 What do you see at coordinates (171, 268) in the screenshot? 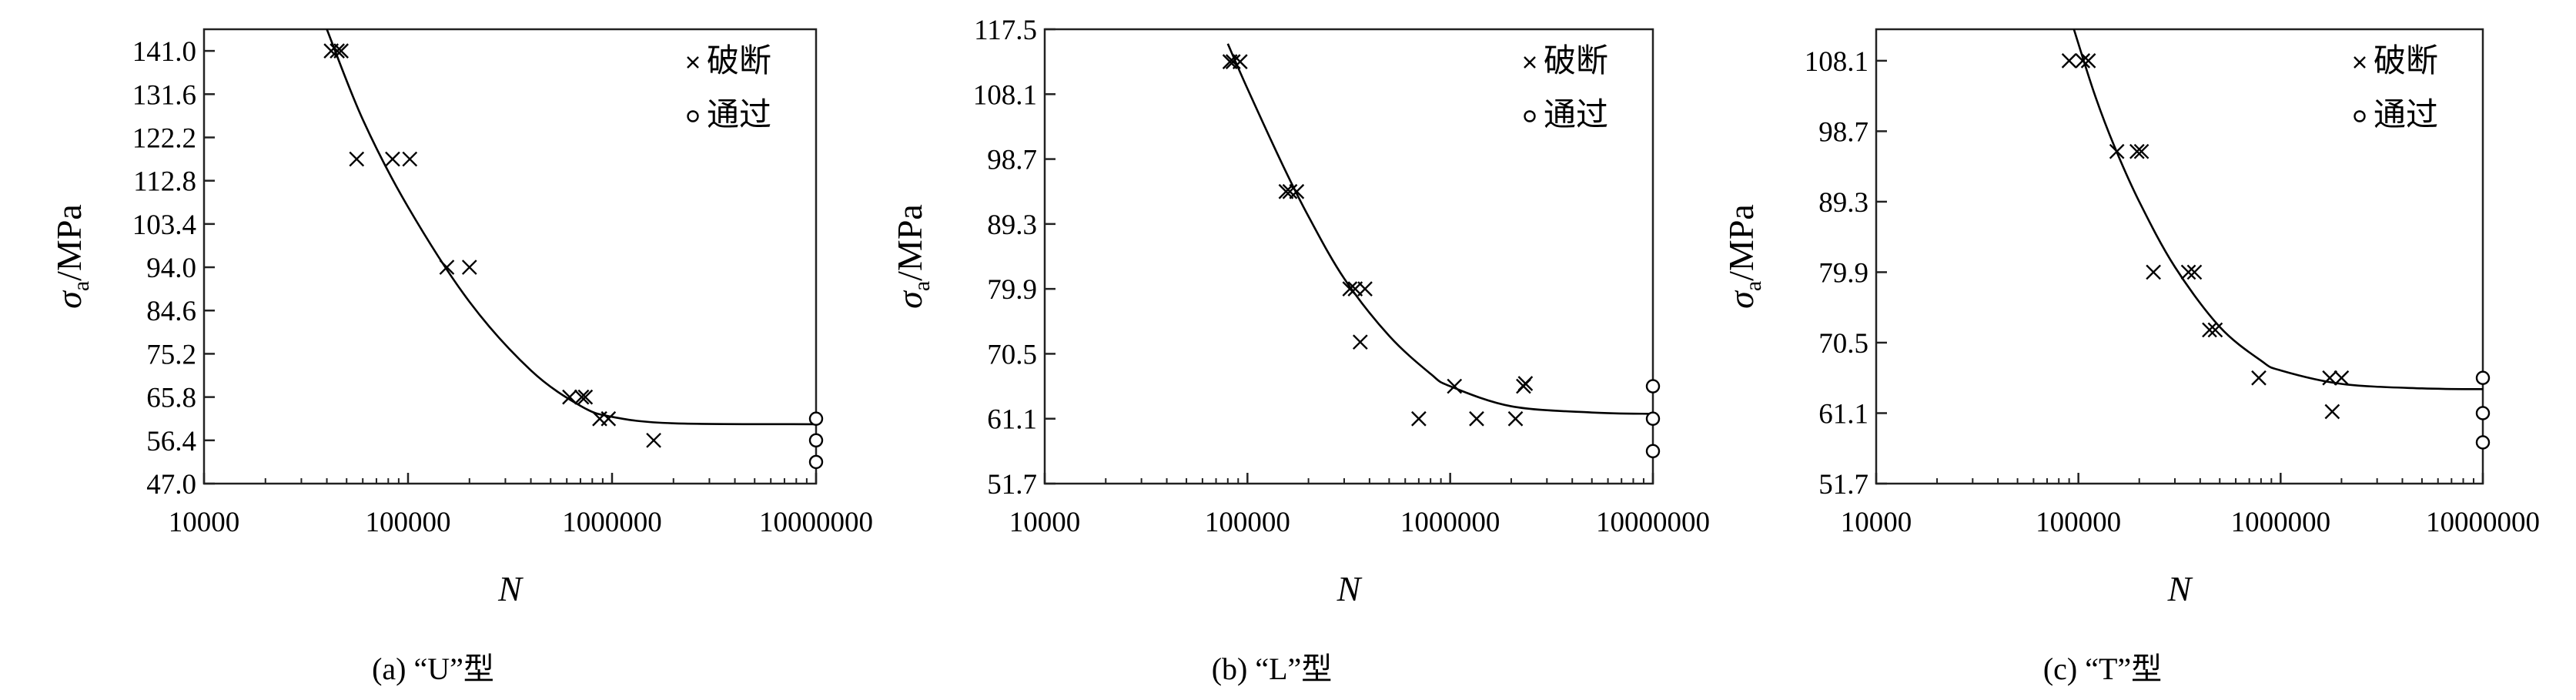
I see `y-tick-label: 94.0` at bounding box center [171, 268].